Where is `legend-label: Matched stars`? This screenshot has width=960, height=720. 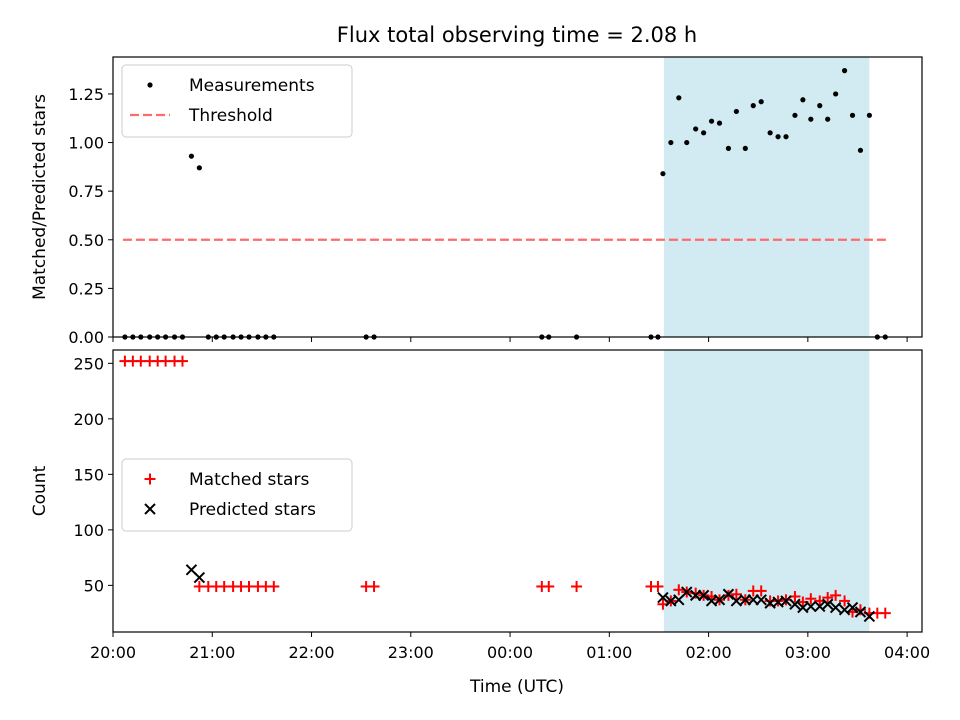 legend-label: Matched stars is located at coordinates (249, 480).